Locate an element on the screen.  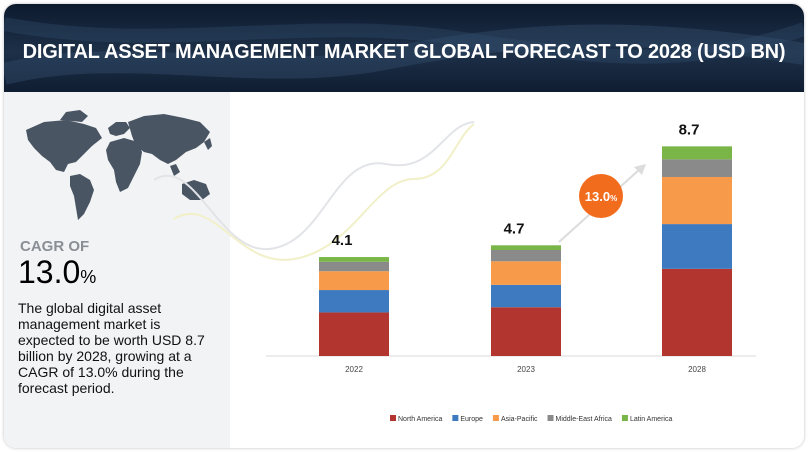
legend-label-north-america: North America is located at coordinates (420, 419).